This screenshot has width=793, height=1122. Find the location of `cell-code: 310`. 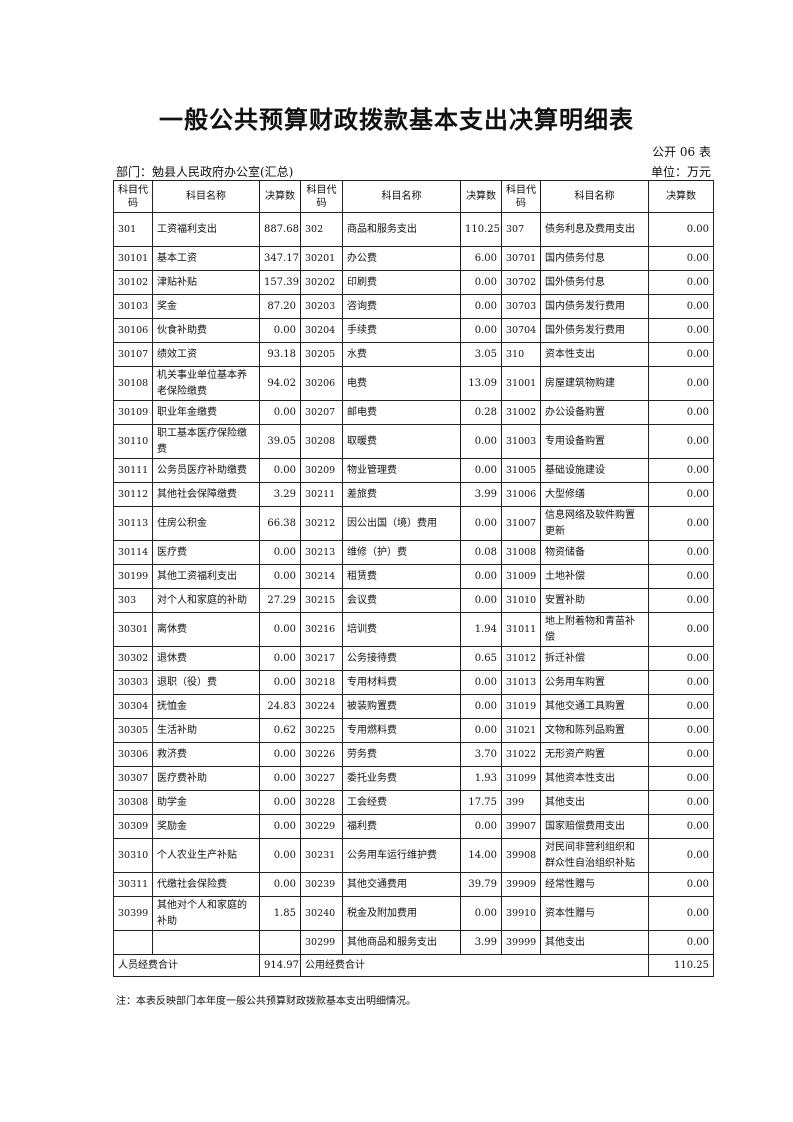

cell-code: 310 is located at coordinates (521, 354).